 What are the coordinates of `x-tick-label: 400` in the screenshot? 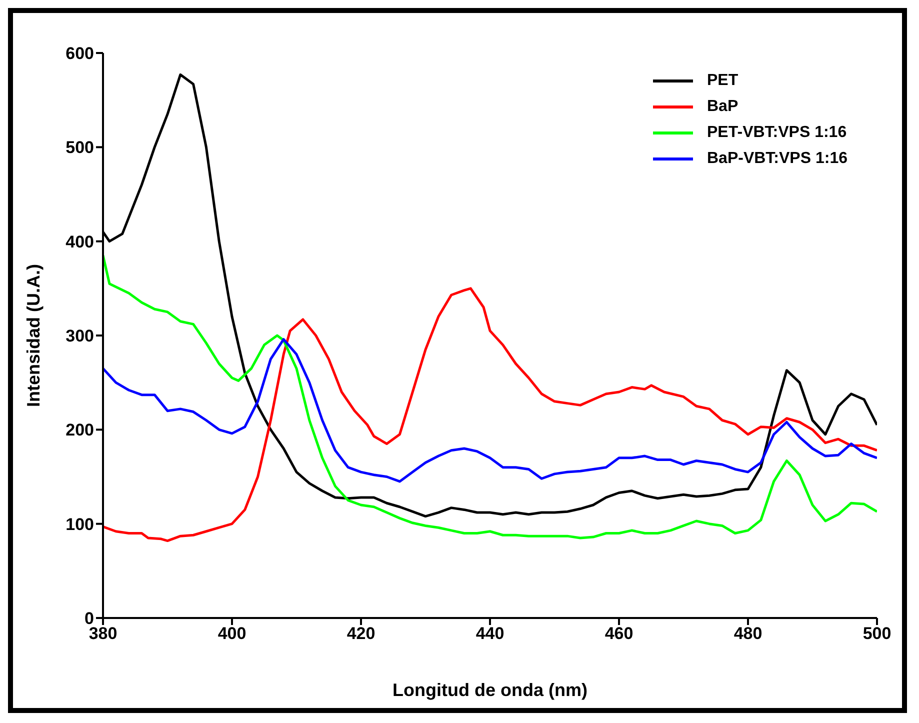 It's located at (232, 634).